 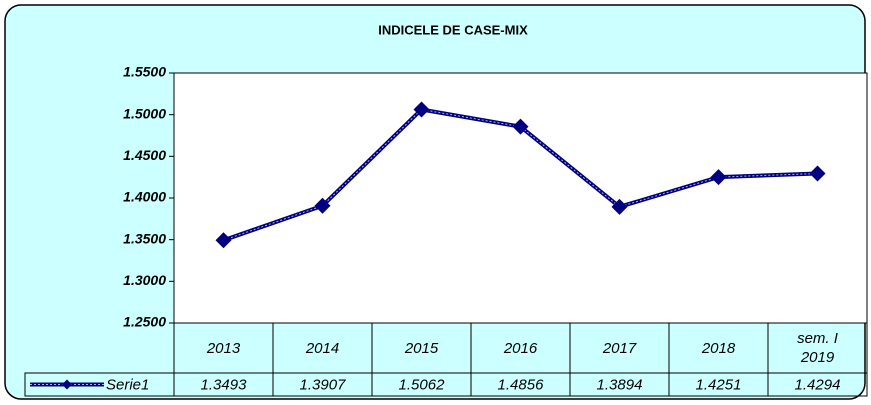 What do you see at coordinates (224, 384) in the screenshot?
I see `table-value: 1.3493` at bounding box center [224, 384].